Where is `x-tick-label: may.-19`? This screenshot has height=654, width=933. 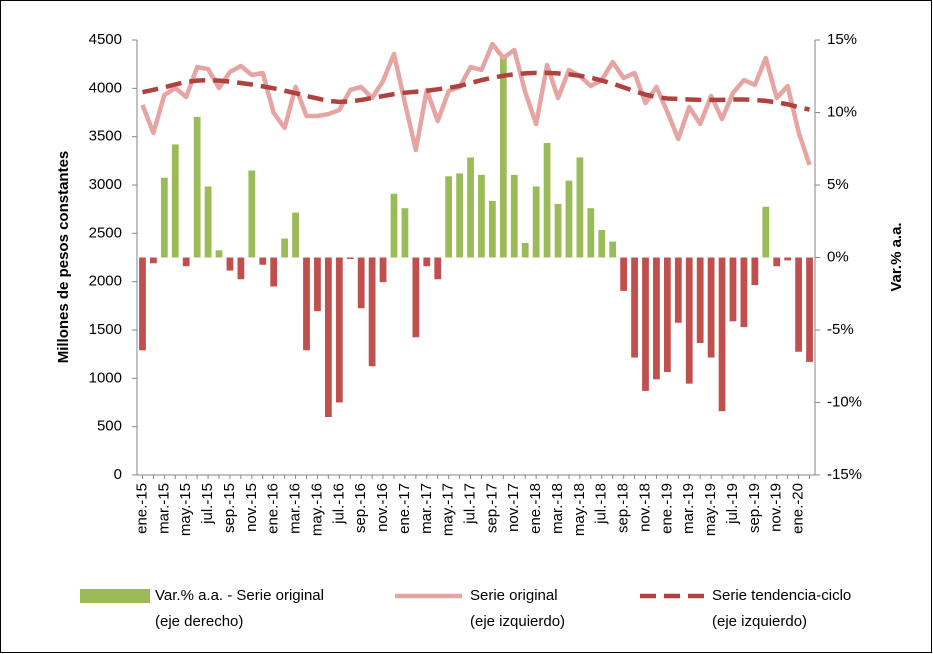
x-tick-label: may.-19 is located at coordinates (710, 509).